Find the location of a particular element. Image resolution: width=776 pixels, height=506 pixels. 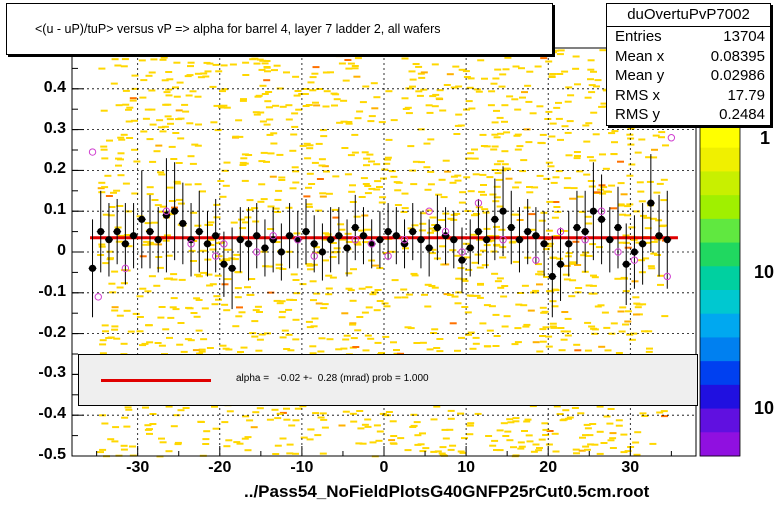

y-tick-label: -0.1 is located at coordinates (52, 291).